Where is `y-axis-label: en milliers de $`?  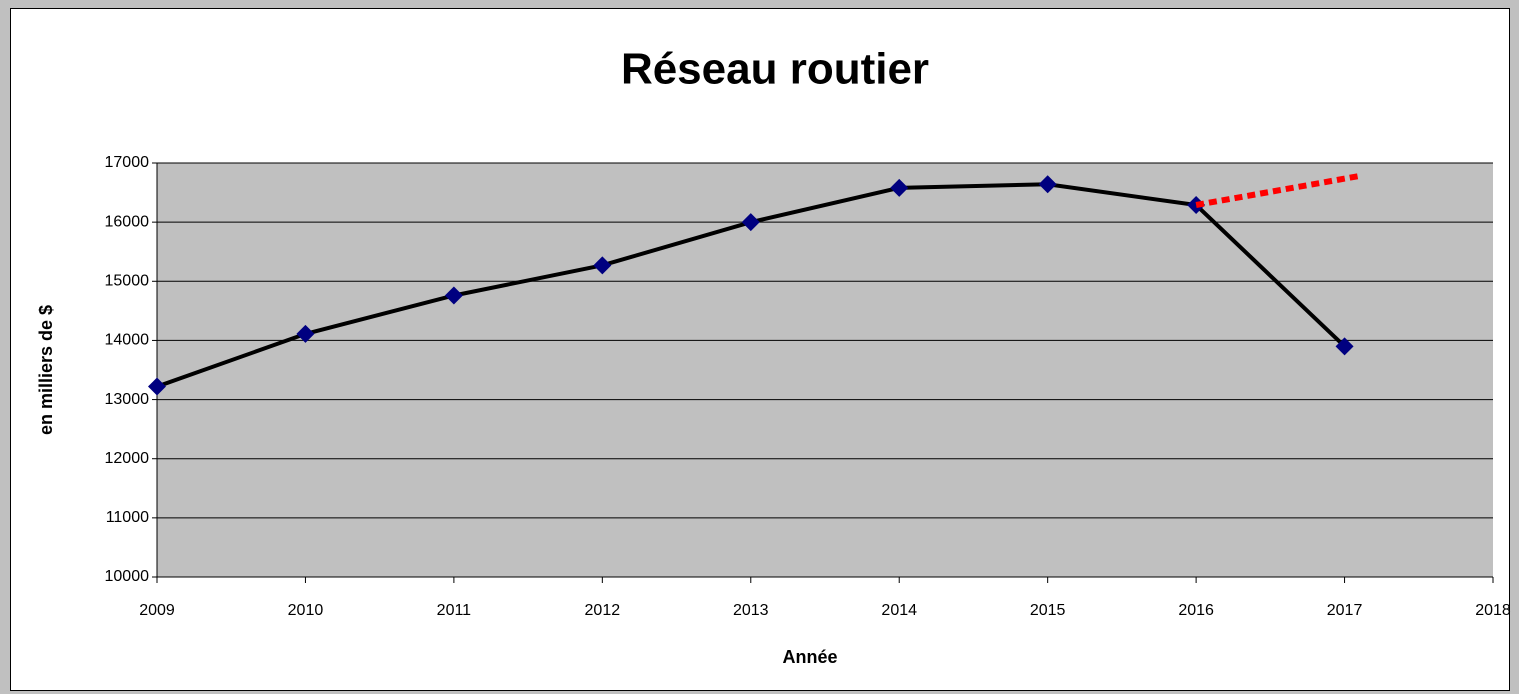
y-axis-label: en milliers de $ is located at coordinates (46, 370).